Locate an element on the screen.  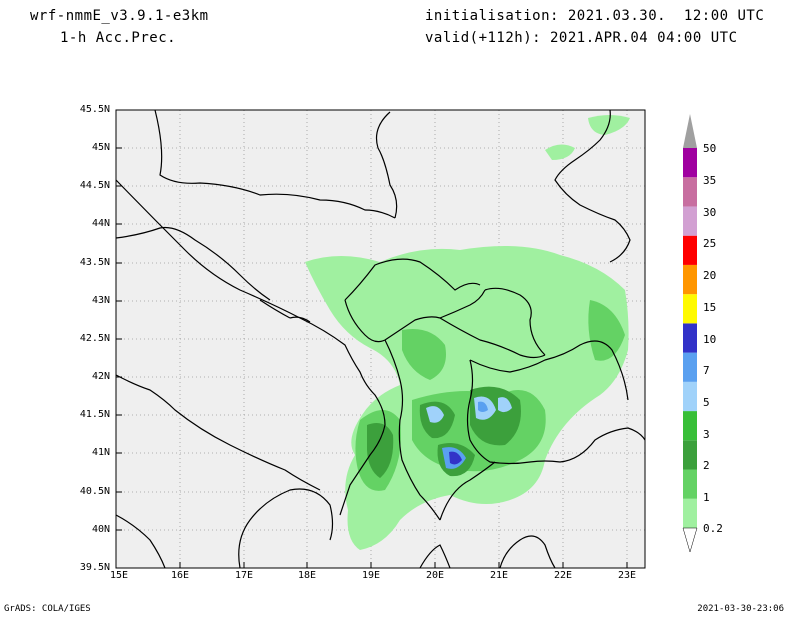
footer-software: GrADS: COLA/IGES is located at coordinates (47, 609).